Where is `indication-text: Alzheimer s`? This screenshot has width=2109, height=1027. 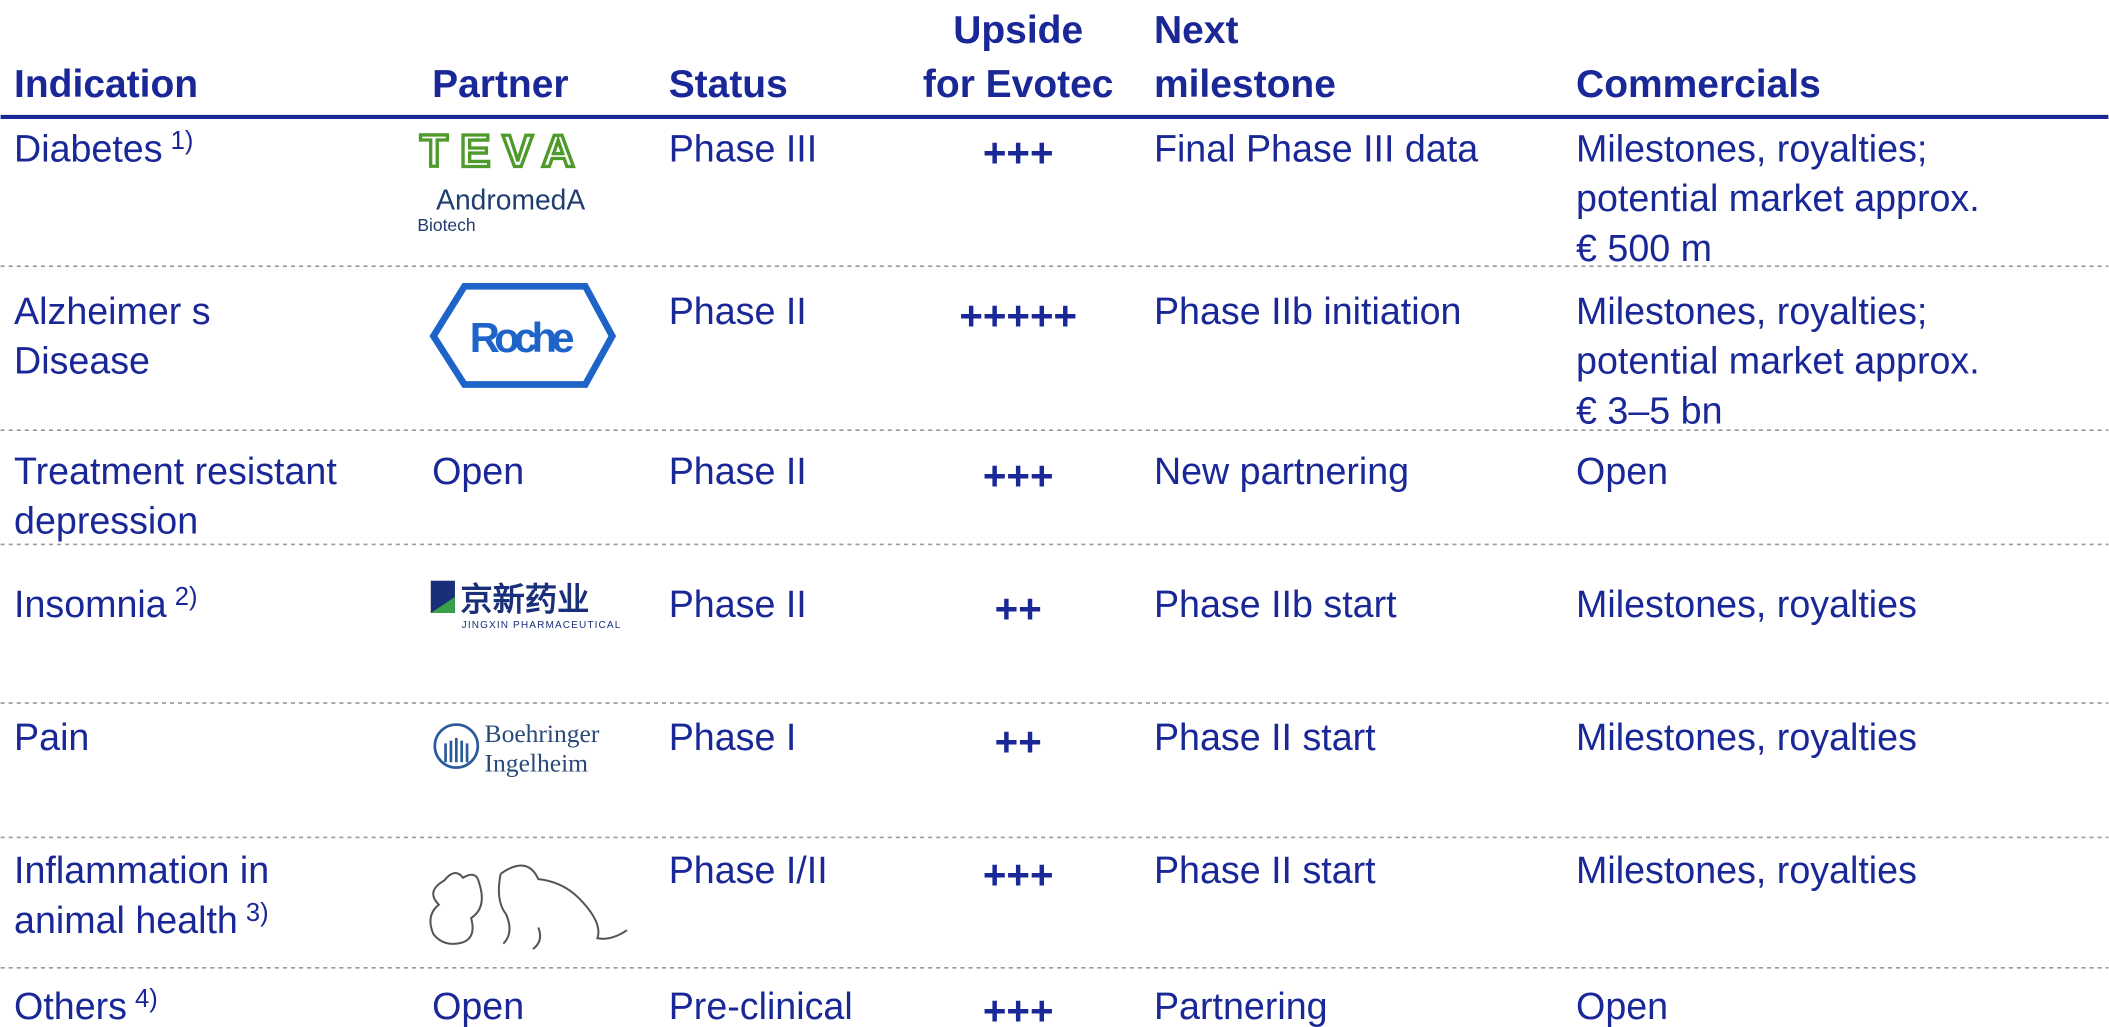
indication-text: Alzheimer s is located at coordinates (112, 311).